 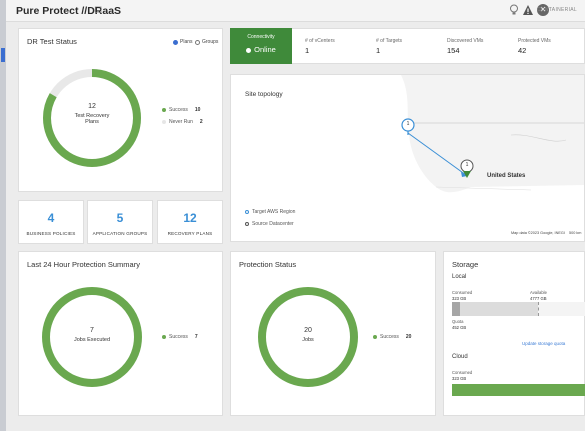 I want to click on stat-label: RECOVERY PLANS, so click(x=190, y=233).